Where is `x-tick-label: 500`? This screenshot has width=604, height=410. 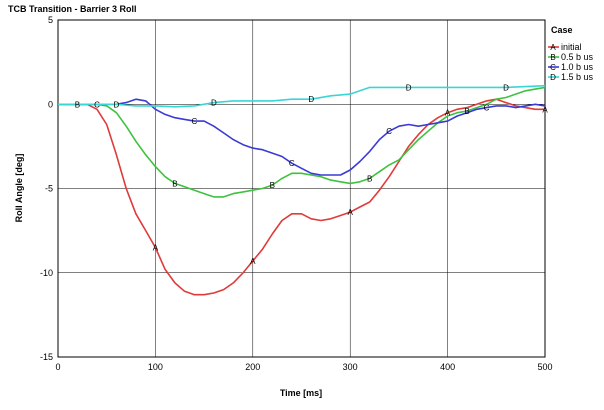
x-tick-label: 500 is located at coordinates (544, 367).